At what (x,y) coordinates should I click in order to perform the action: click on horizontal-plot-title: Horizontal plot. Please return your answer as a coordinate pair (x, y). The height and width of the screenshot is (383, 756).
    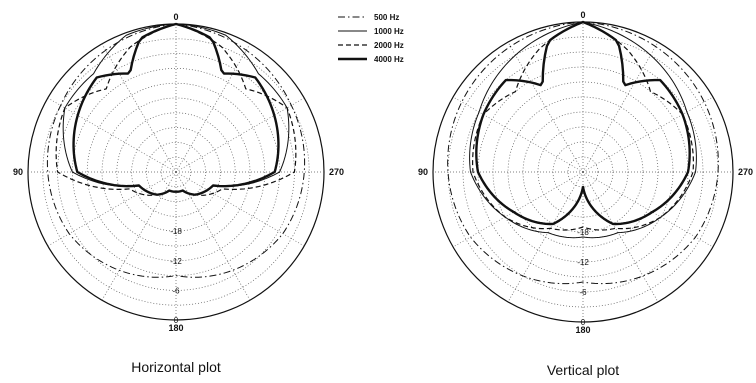
    Looking at the image, I should click on (176, 367).